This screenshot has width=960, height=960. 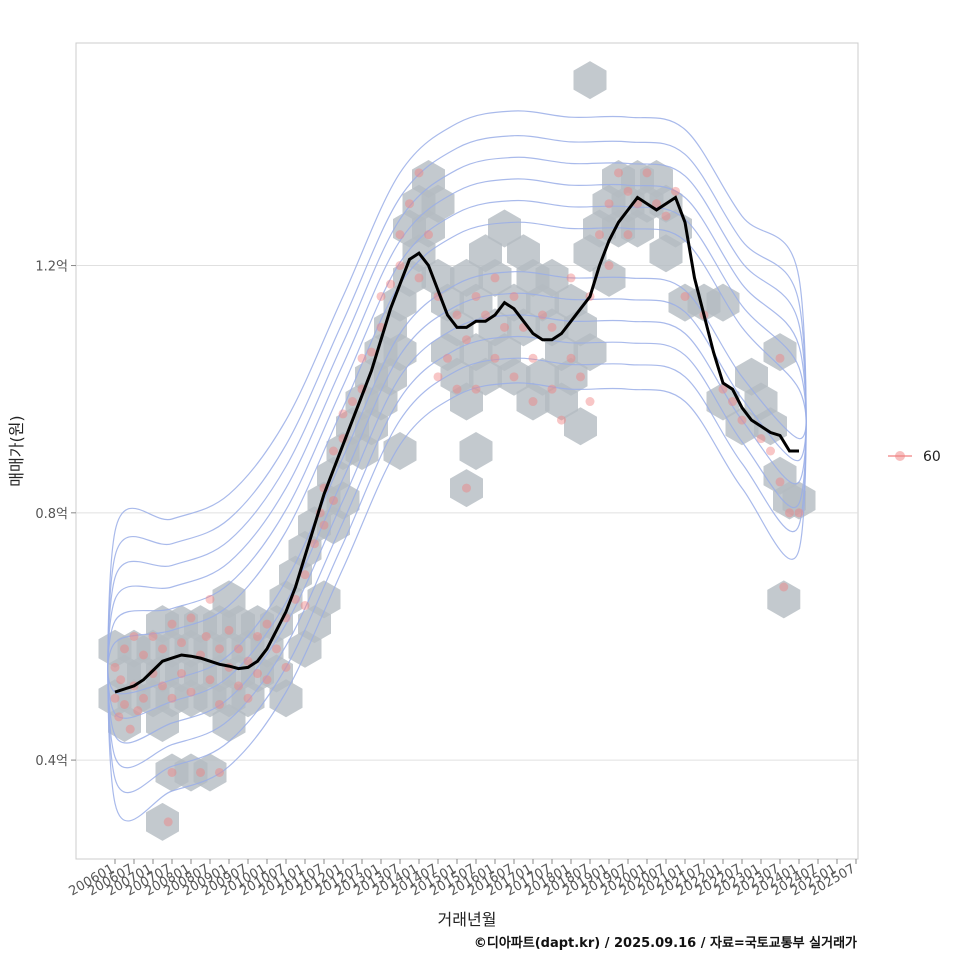 What do you see at coordinates (51, 514) in the screenshot?
I see `y-tick-label: 0.8억` at bounding box center [51, 514].